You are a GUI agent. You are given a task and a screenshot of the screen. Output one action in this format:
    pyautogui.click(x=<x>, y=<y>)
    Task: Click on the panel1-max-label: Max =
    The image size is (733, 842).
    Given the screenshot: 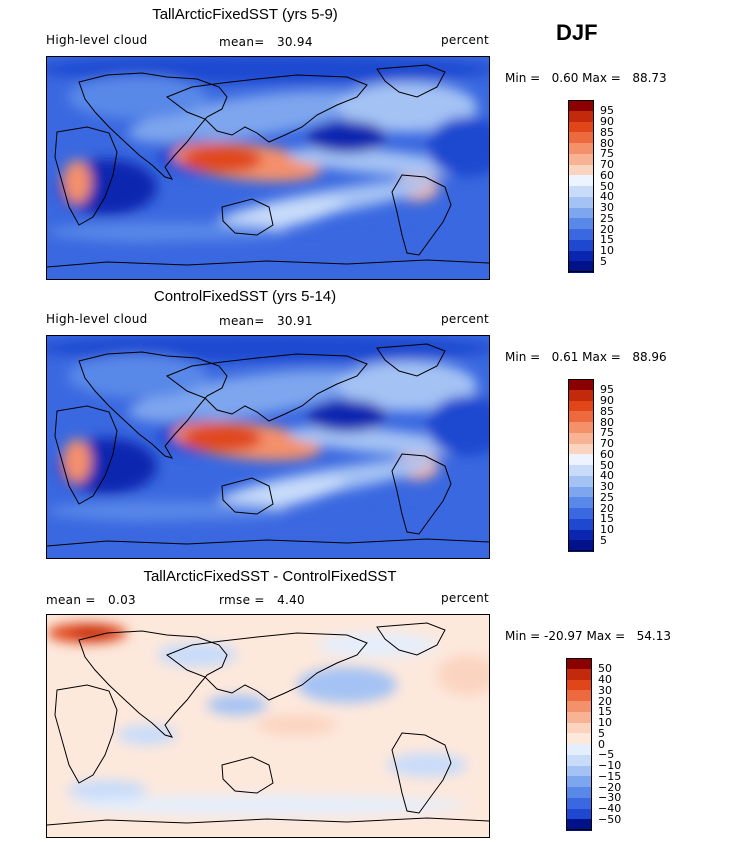 What is the action you would take?
    pyautogui.click(x=601, y=78)
    